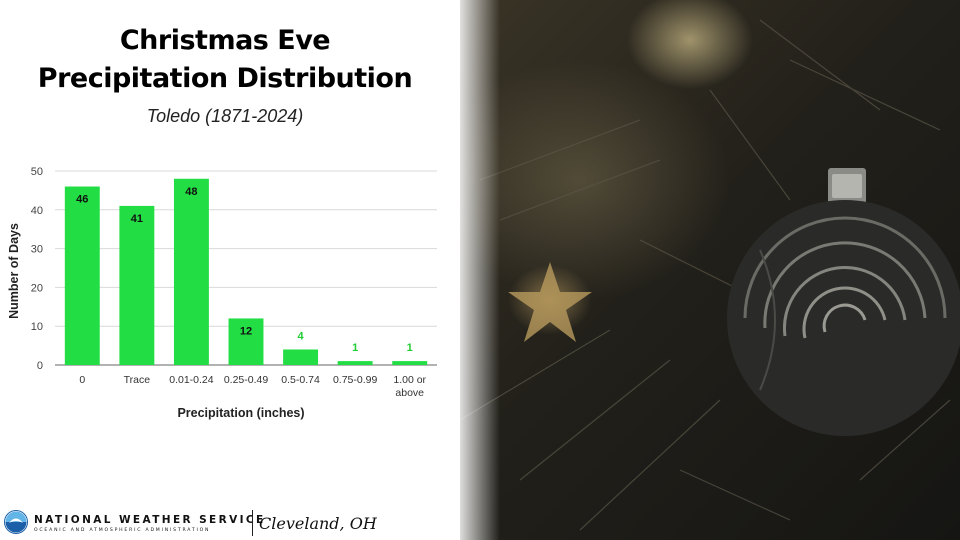  I want to click on x-tick-label: Trace, so click(137, 380).